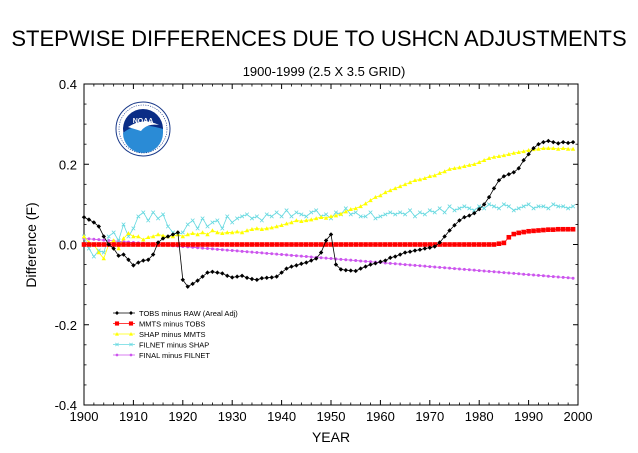 The height and width of the screenshot is (453, 638). Describe the element at coordinates (479, 416) in the screenshot. I see `x-tick-label: 1980` at that location.